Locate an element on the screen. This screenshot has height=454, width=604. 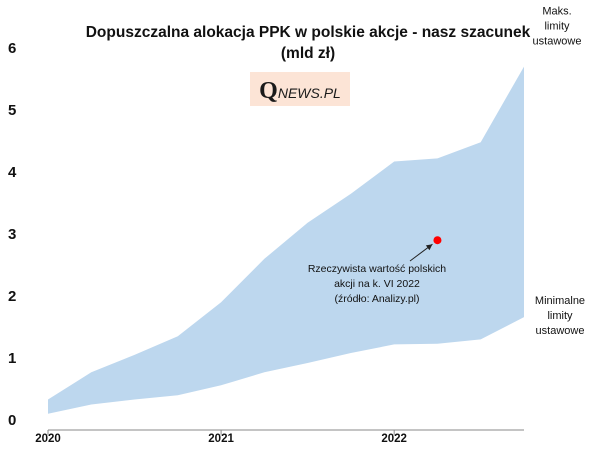
min-limit-label: Minimalne is located at coordinates (560, 301).